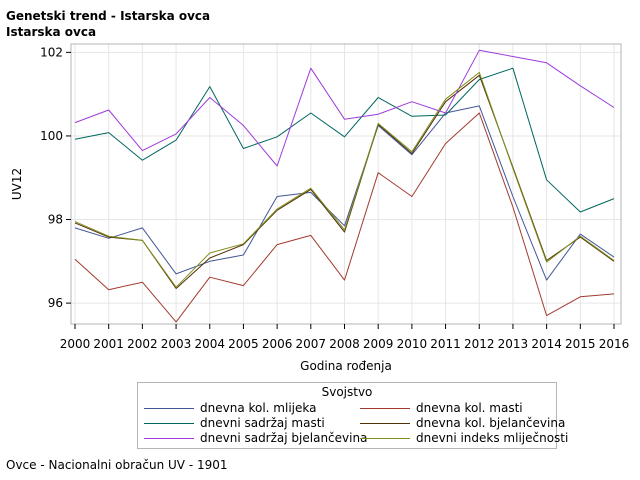 This screenshot has height=480, width=640. Describe the element at coordinates (209, 344) in the screenshot. I see `x-tick-label: 2004` at that location.